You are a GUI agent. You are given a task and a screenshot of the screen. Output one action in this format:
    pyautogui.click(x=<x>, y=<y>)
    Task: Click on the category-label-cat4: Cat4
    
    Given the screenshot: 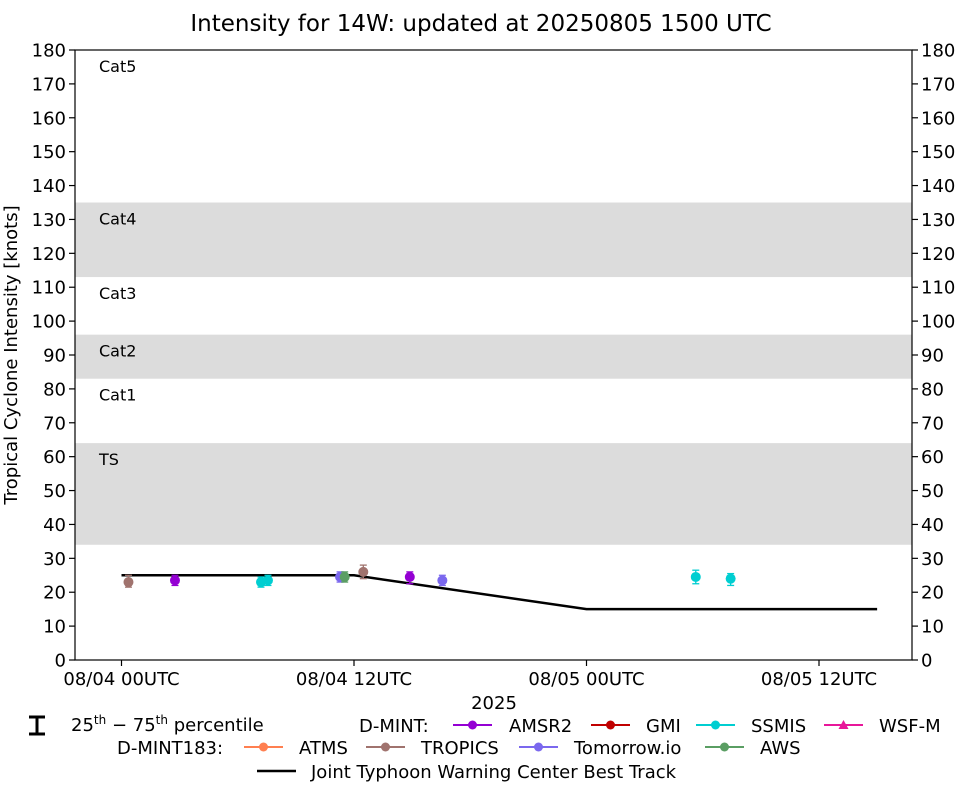 What is the action you would take?
    pyautogui.click(x=117, y=219)
    